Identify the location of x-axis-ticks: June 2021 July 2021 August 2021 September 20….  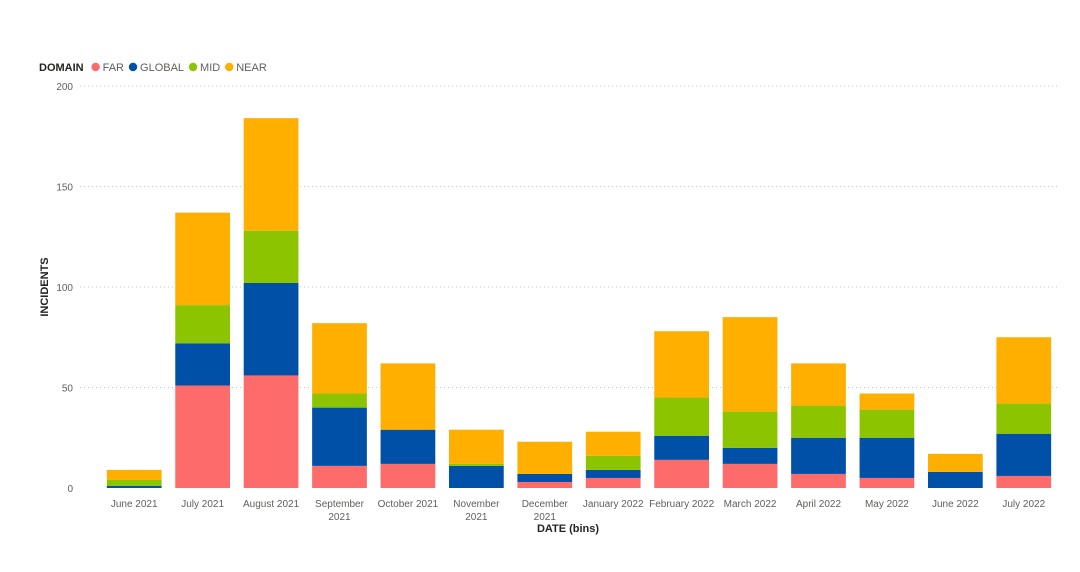
(578, 511).